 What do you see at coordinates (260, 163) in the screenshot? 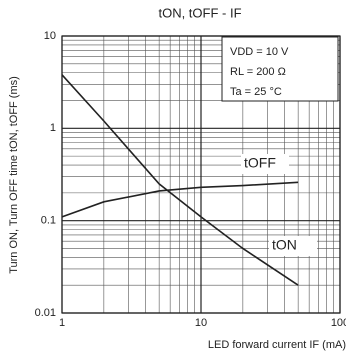
I see `series-label: tOFF` at bounding box center [260, 163].